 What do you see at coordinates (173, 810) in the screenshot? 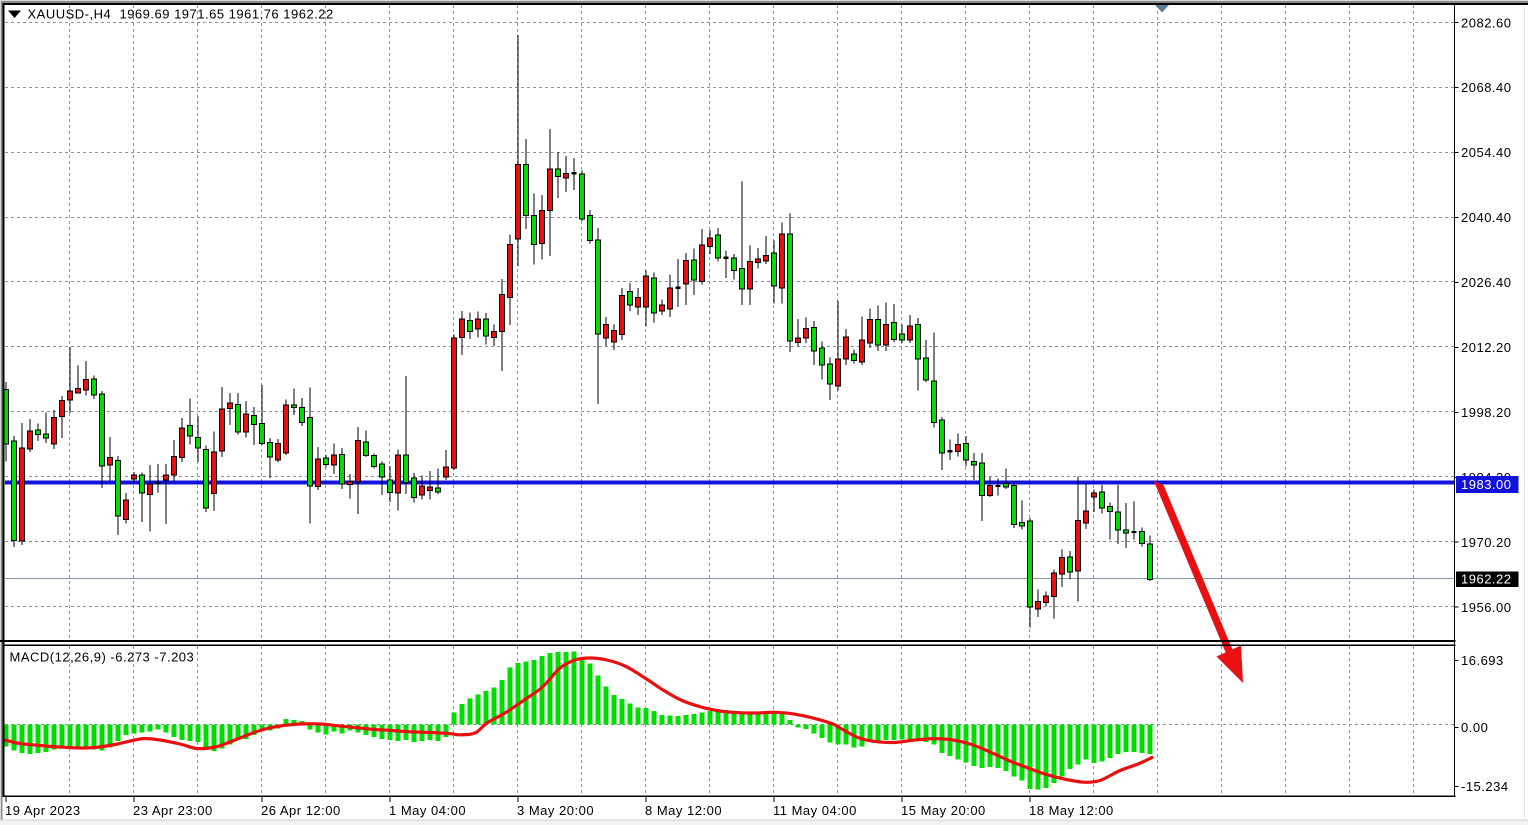
I see `svg-text: 23 Apr 23:00` at bounding box center [173, 810].